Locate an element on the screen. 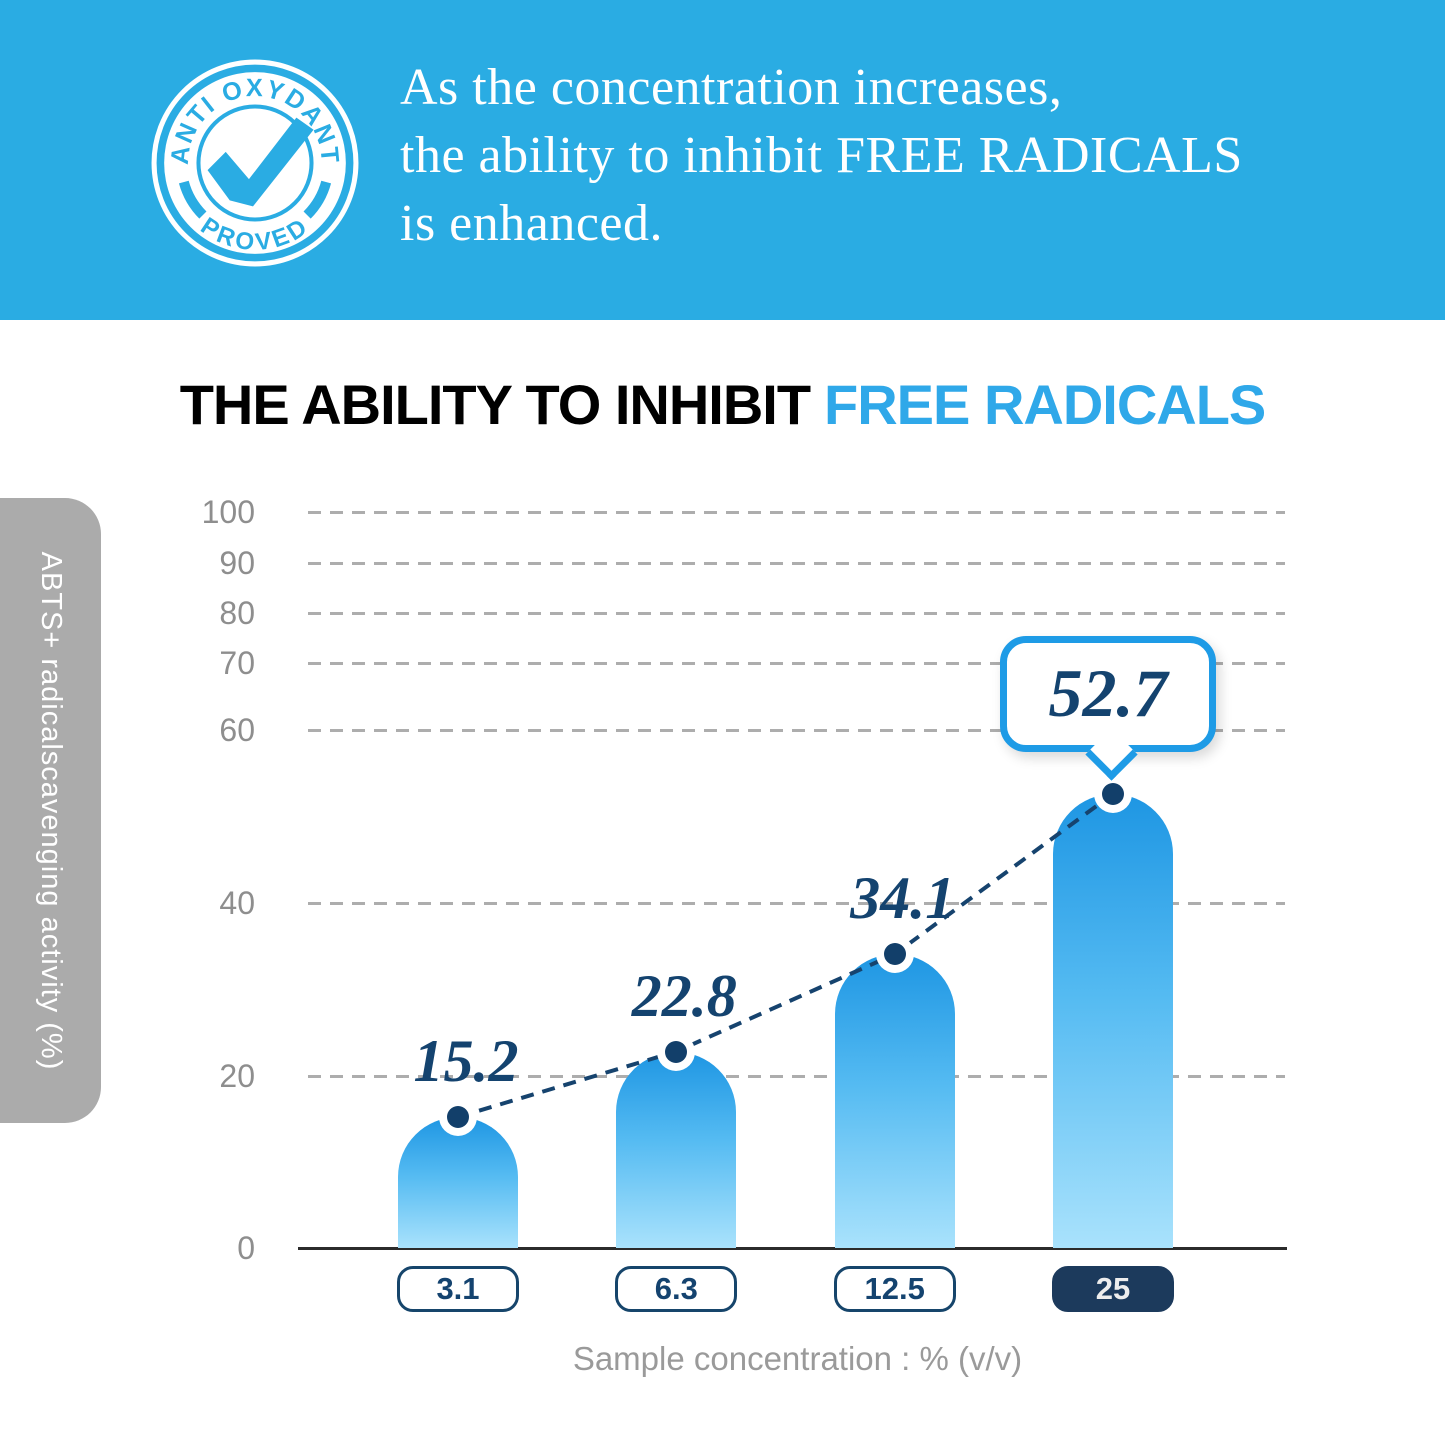 The height and width of the screenshot is (1445, 1445). y-tick-90: 90 is located at coordinates (237, 563).